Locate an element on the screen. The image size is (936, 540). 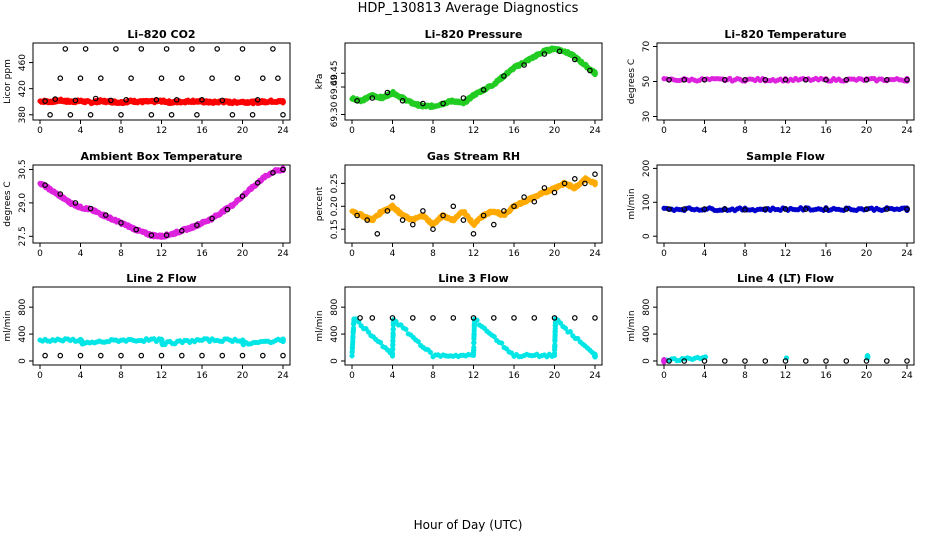
x-tick-label: 0 is located at coordinates (664, 131).